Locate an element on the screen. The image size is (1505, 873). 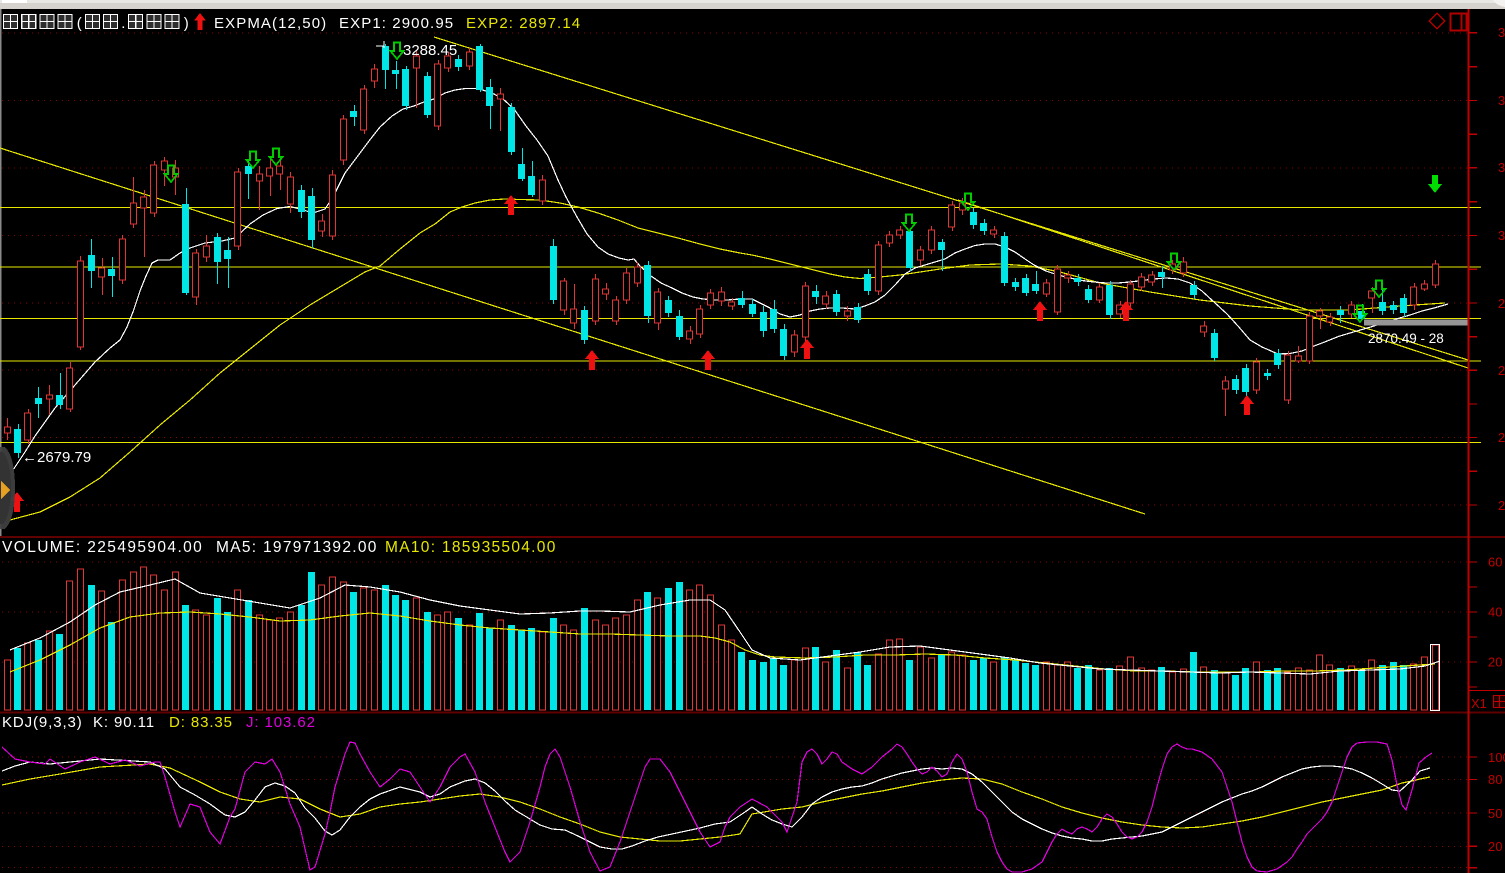
svg-text: 40 is located at coordinates (1495, 612).